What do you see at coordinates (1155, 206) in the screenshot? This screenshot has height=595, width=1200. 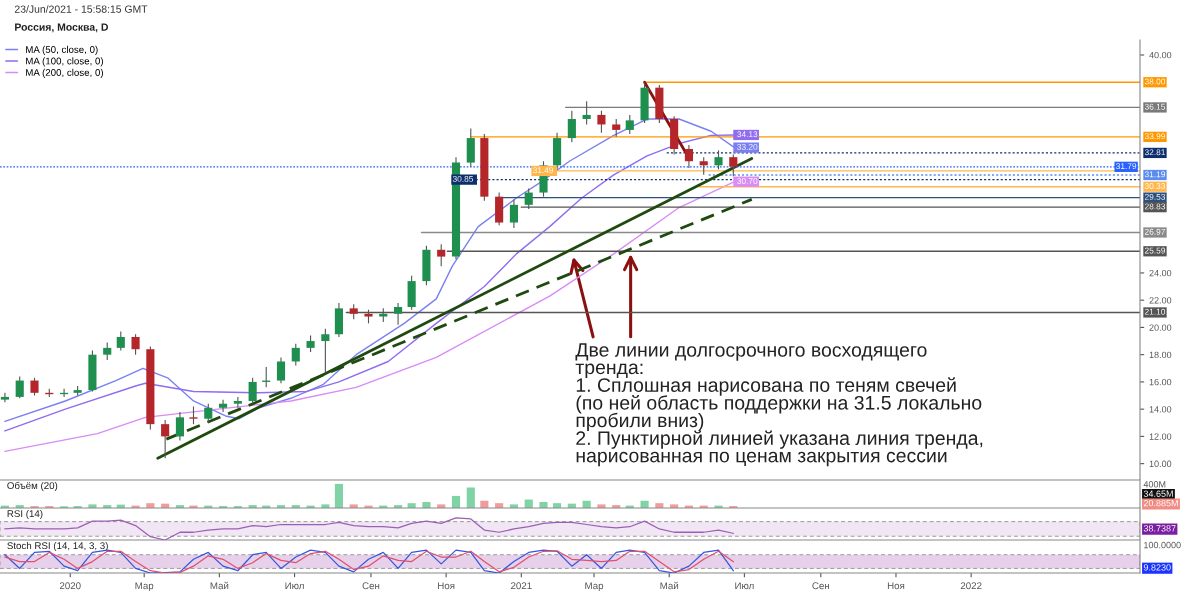 I see `data-label: 28.83` at bounding box center [1155, 206].